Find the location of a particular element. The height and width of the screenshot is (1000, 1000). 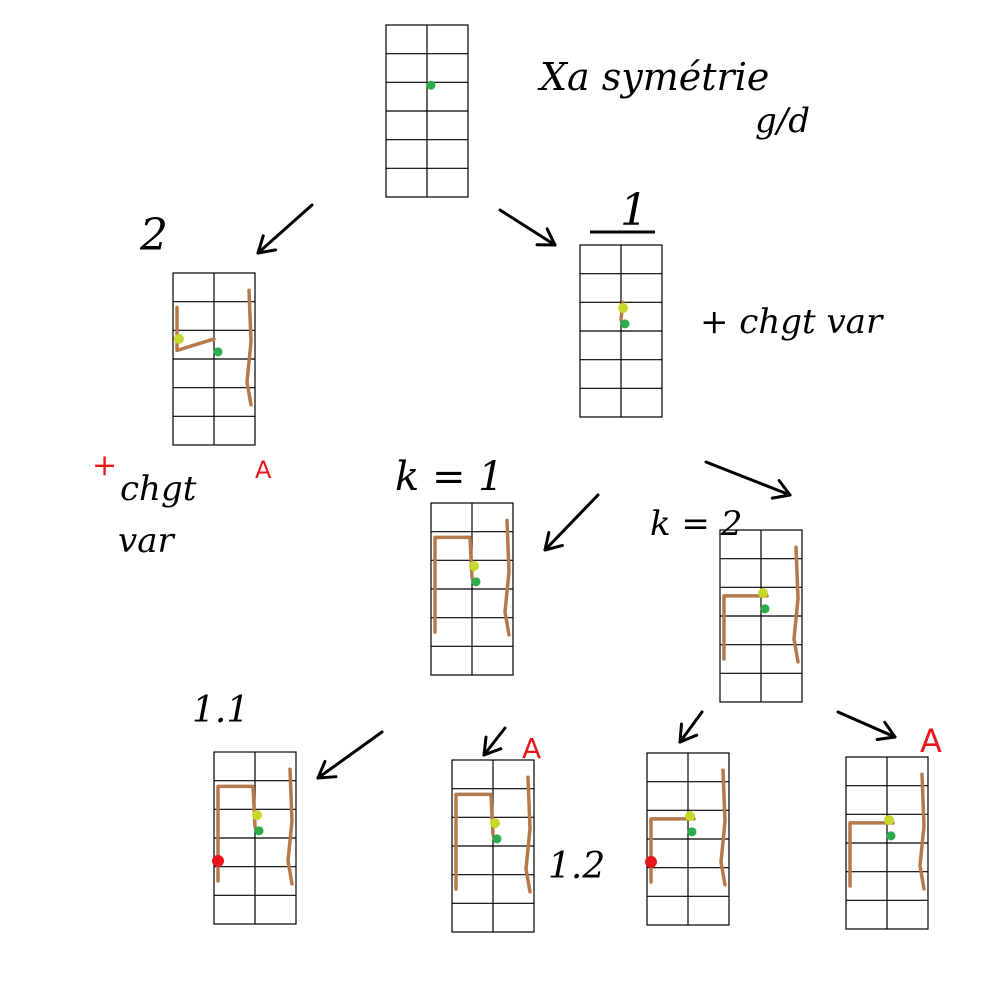

note-left-line2: var is located at coordinates (146, 541).